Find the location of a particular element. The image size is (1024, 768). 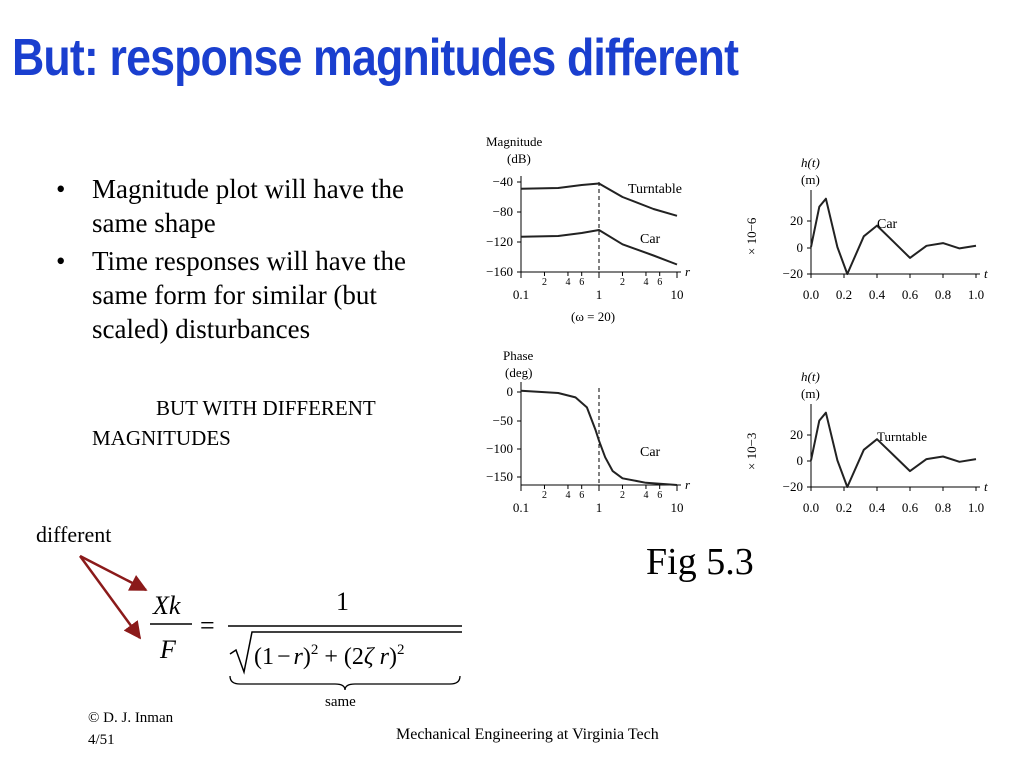

formula-lhs-denominator: F is located at coordinates (168, 649).